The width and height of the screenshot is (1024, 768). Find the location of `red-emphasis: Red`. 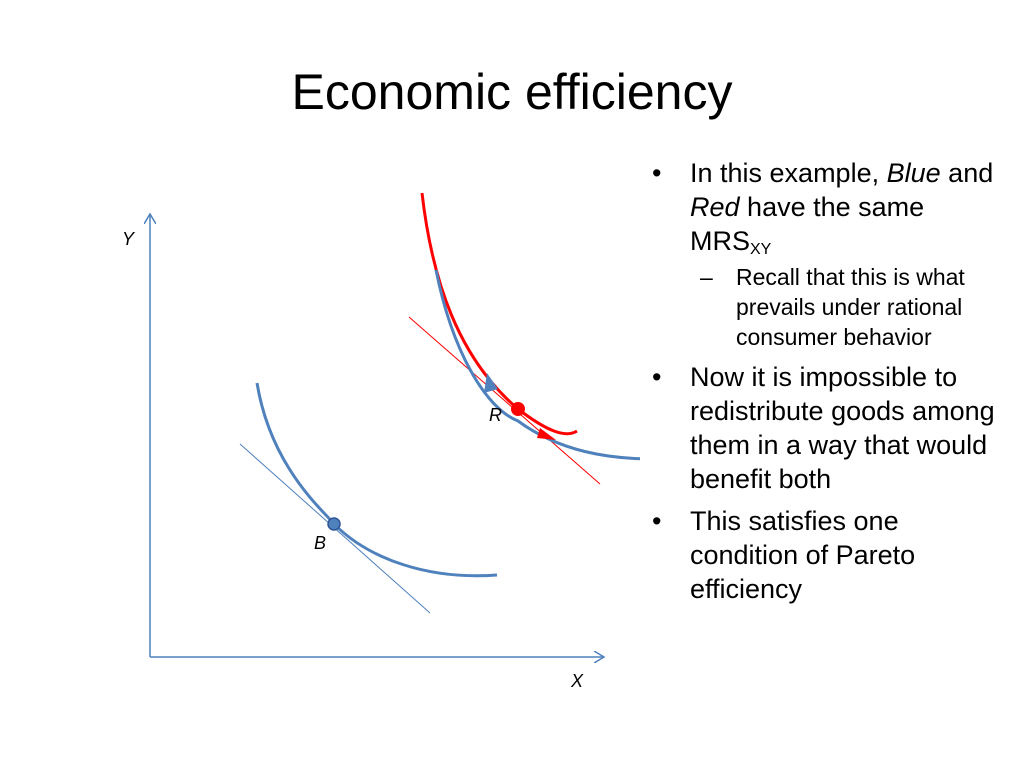

red-emphasis: Red is located at coordinates (715, 207).